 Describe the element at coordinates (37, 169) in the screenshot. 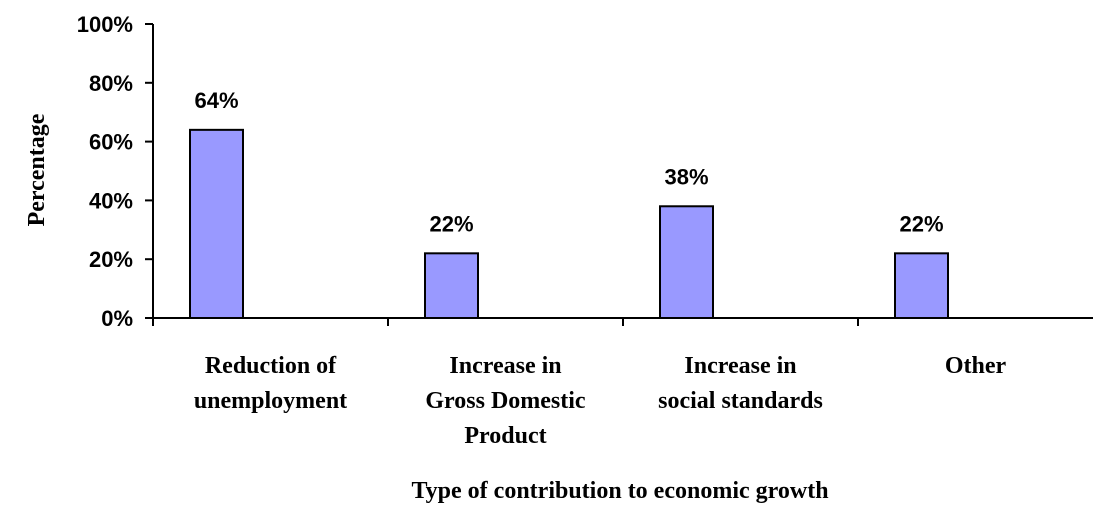

I see `y-axis-title: Percentage` at that location.